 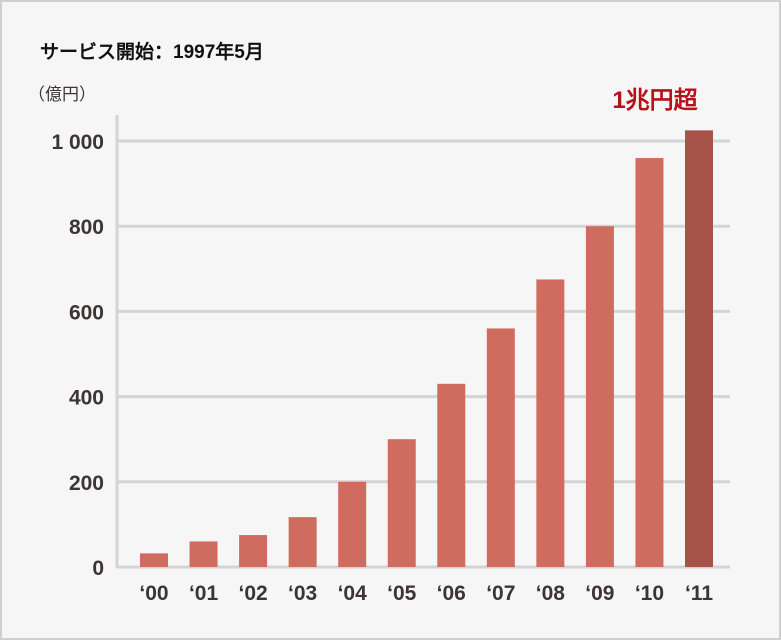 I want to click on y-tick-label: 1 000, so click(x=77, y=142).